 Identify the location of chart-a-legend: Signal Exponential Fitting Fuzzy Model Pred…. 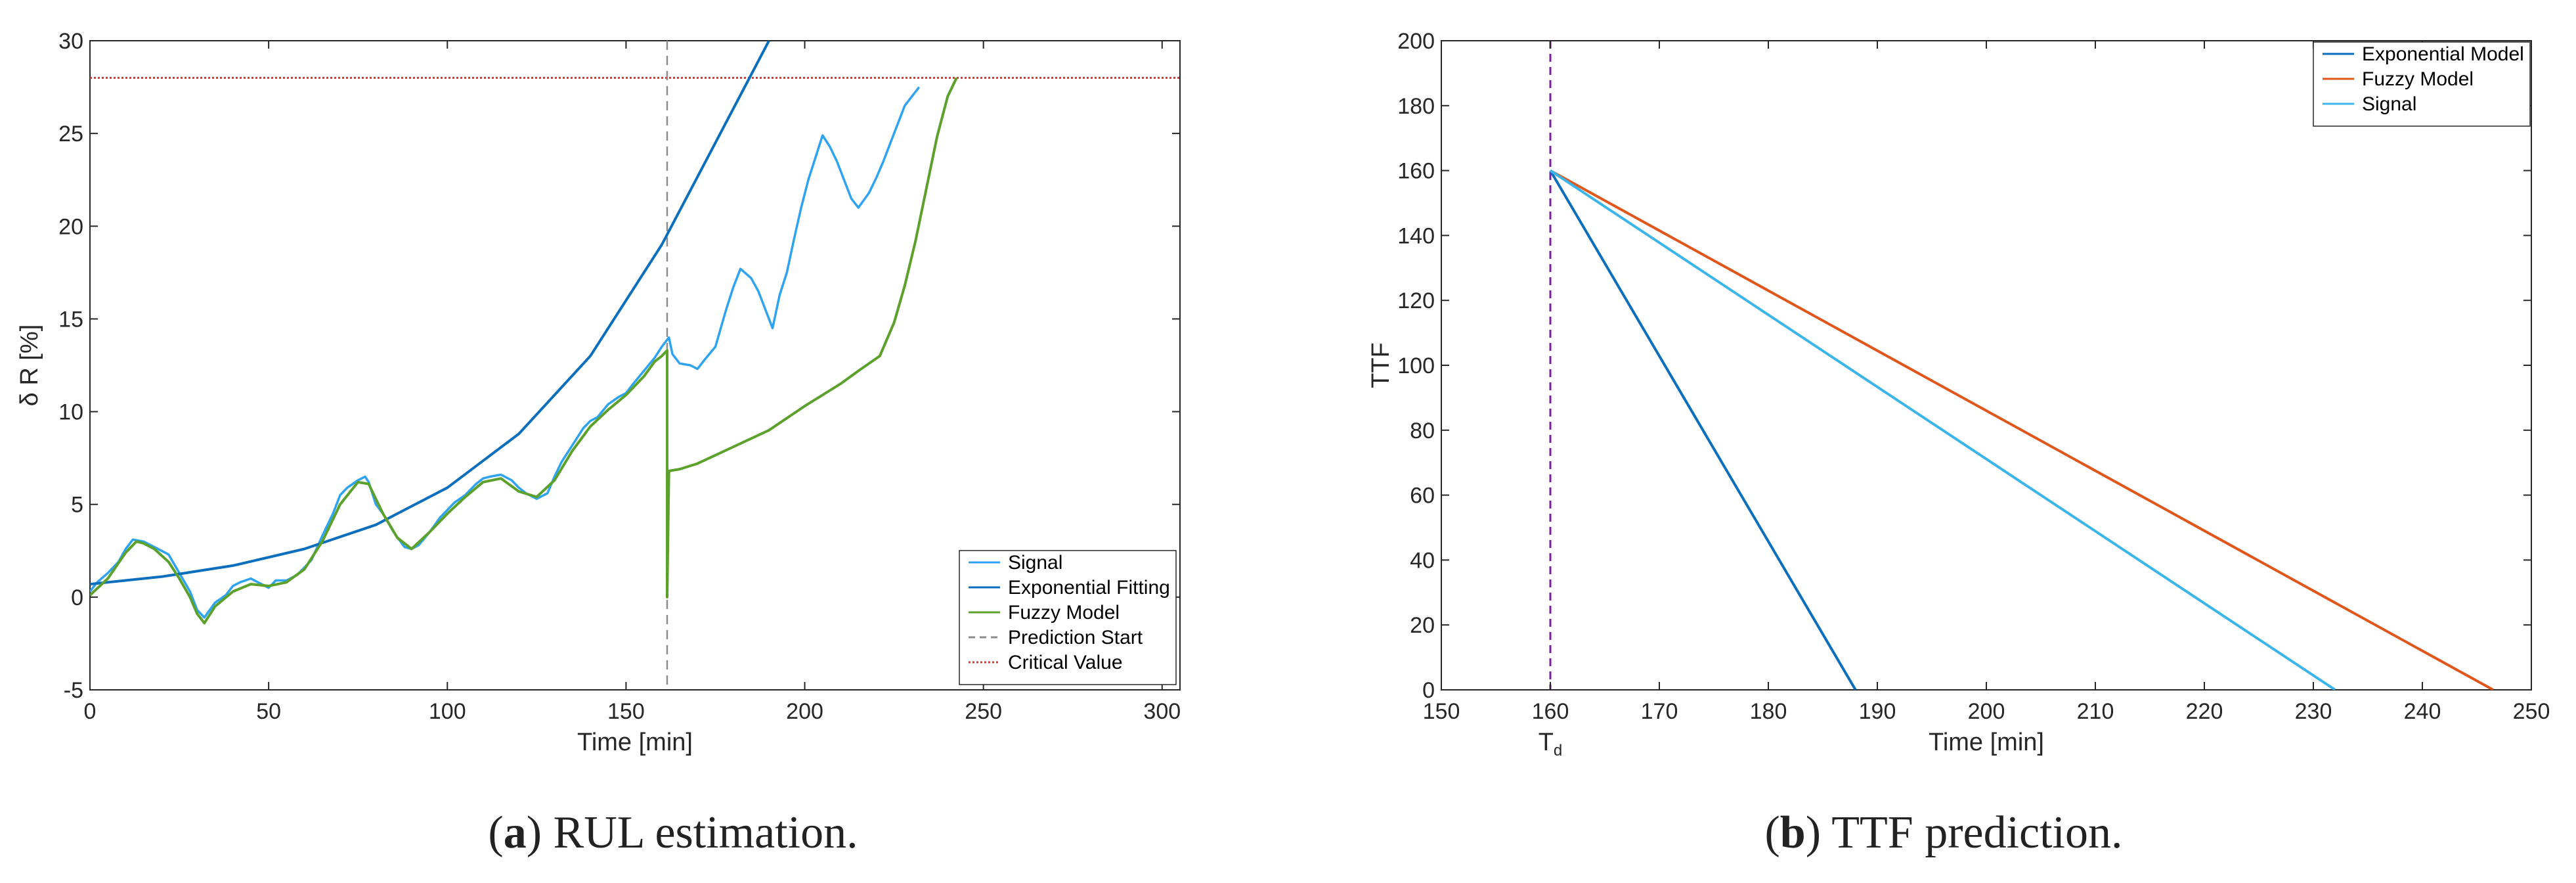
(1068, 617).